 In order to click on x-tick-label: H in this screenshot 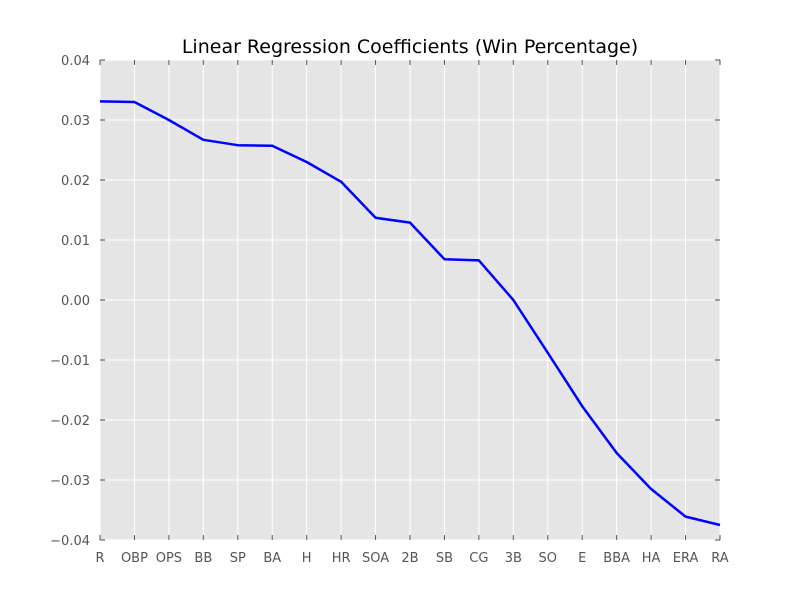, I will do `click(307, 558)`.